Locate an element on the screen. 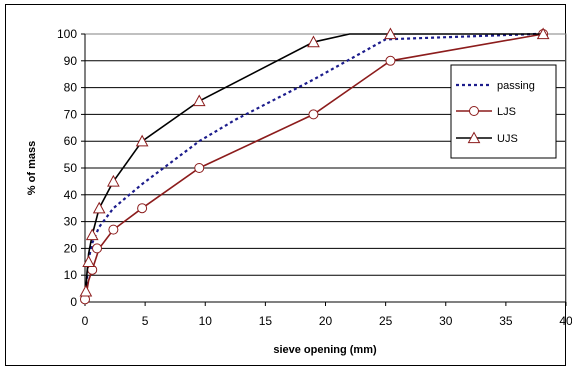 The height and width of the screenshot is (371, 572). y-tick-label: 90 is located at coordinates (71, 61).